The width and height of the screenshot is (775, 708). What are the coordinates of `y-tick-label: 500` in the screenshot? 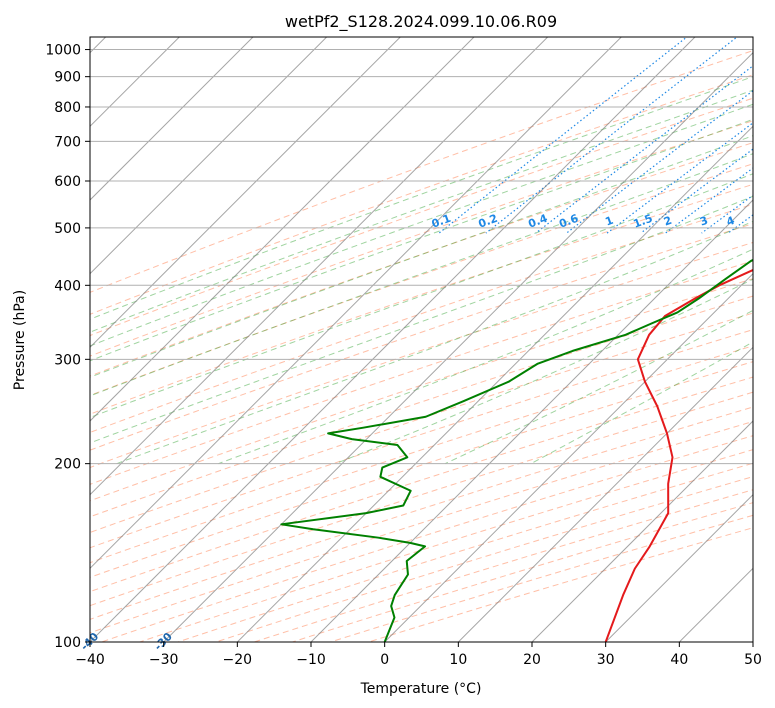 It's located at (67, 229).